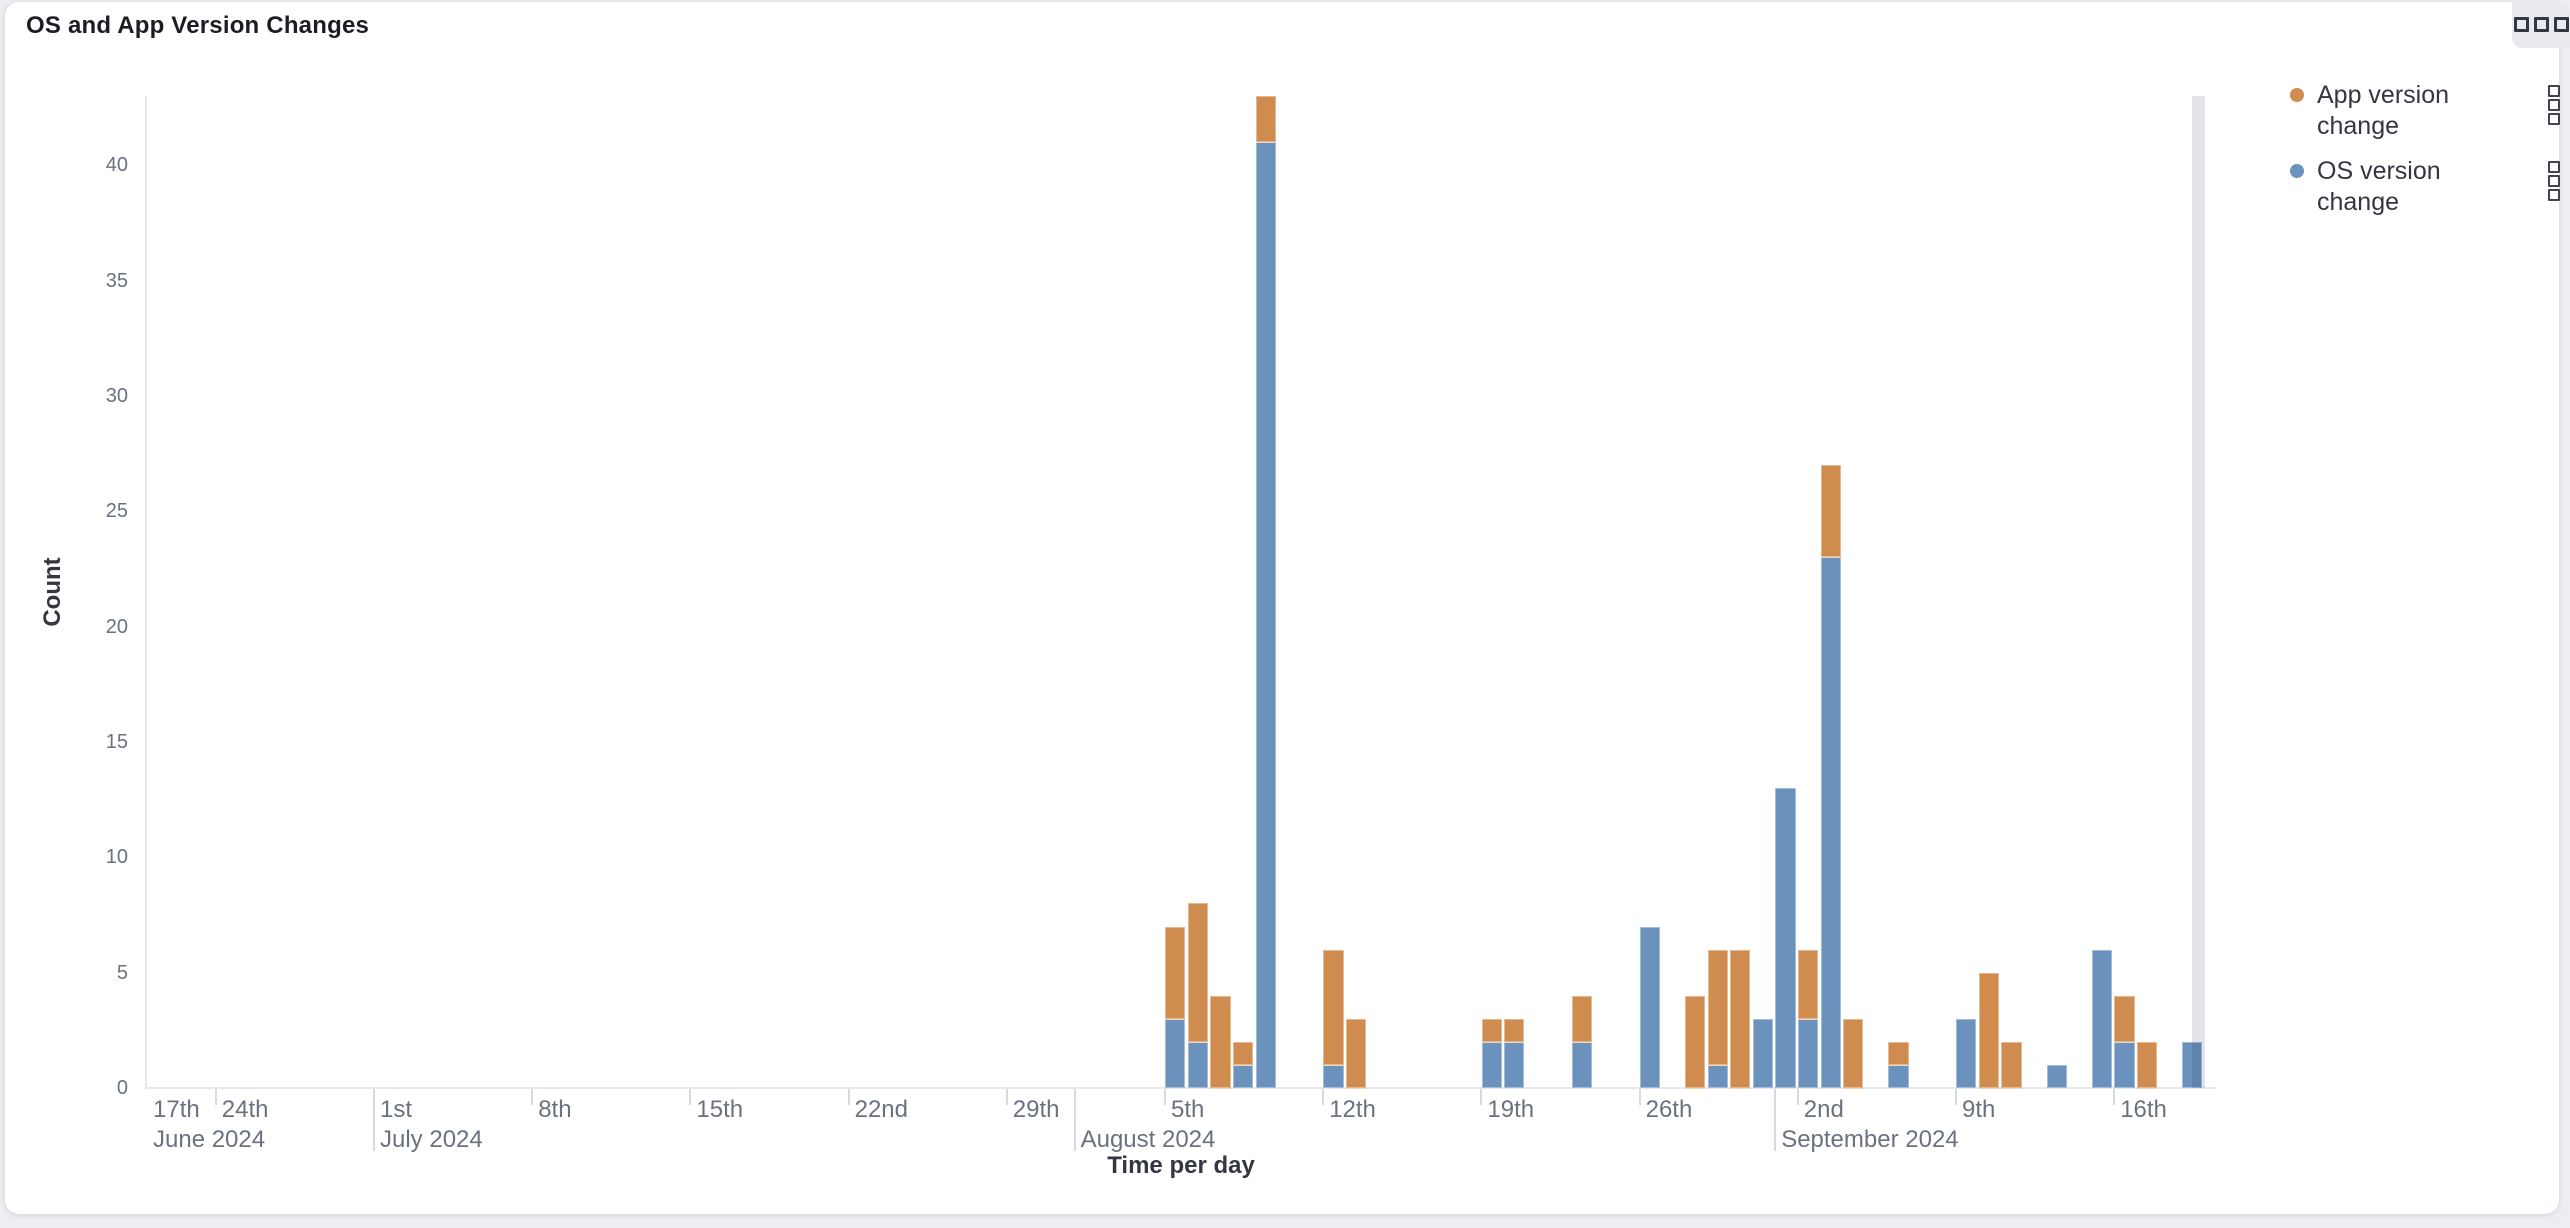 The height and width of the screenshot is (1228, 2570). I want to click on x-axis-month-label: August 2024, so click(1148, 1139).